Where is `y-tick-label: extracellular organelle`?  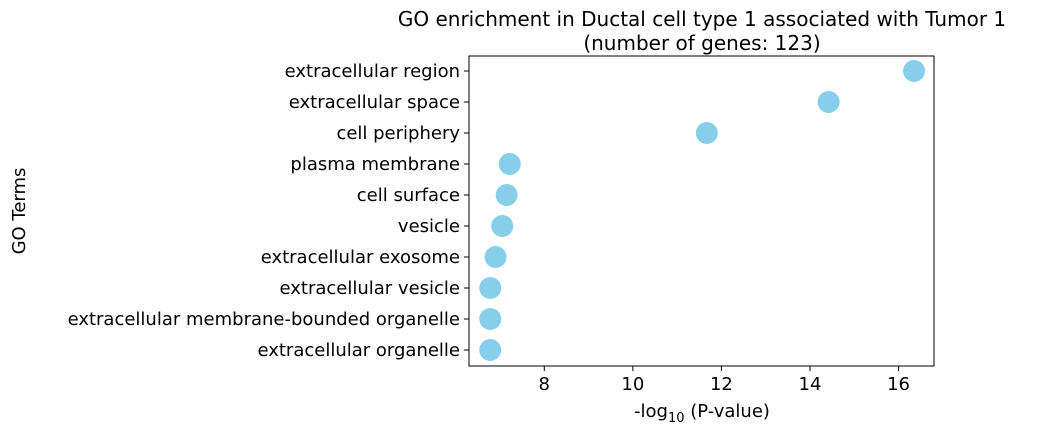 y-tick-label: extracellular organelle is located at coordinates (358, 350).